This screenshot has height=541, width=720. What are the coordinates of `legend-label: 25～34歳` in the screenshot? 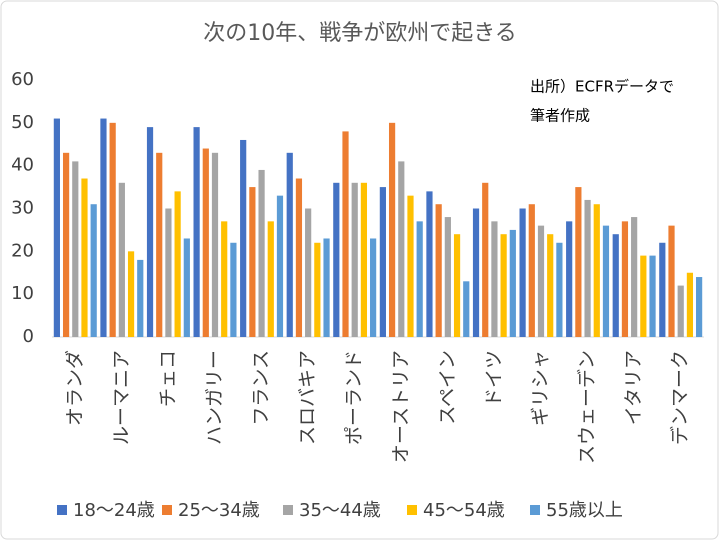 It's located at (219, 510).